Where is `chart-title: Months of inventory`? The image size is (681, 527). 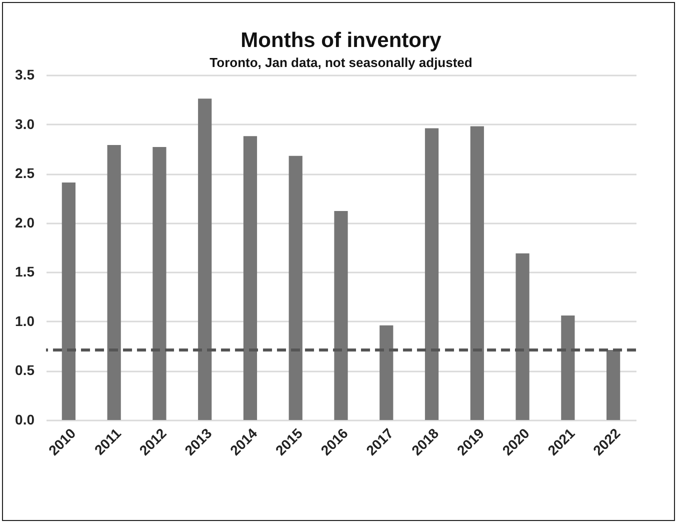
chart-title: Months of inventory is located at coordinates (341, 40).